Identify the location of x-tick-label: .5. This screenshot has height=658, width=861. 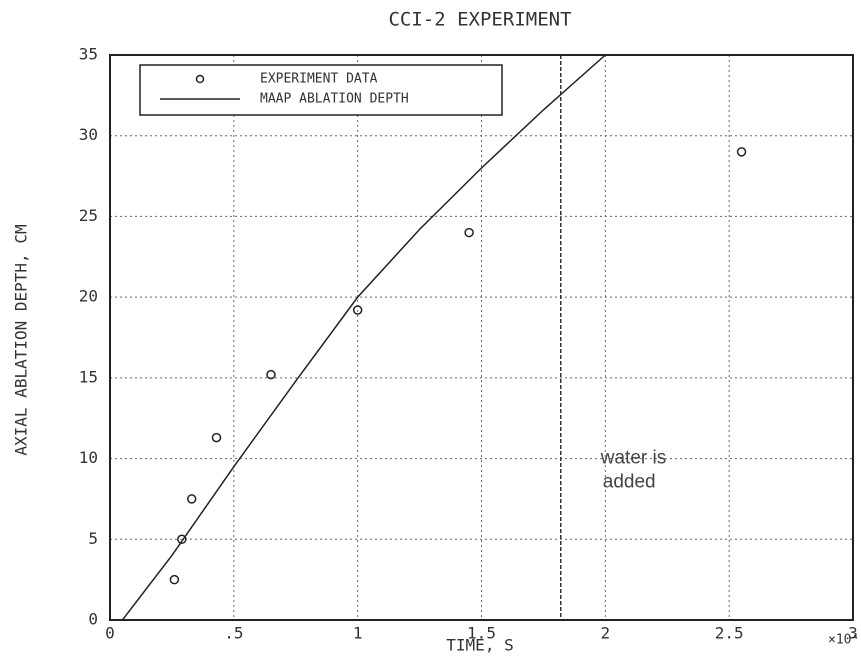
(233, 633).